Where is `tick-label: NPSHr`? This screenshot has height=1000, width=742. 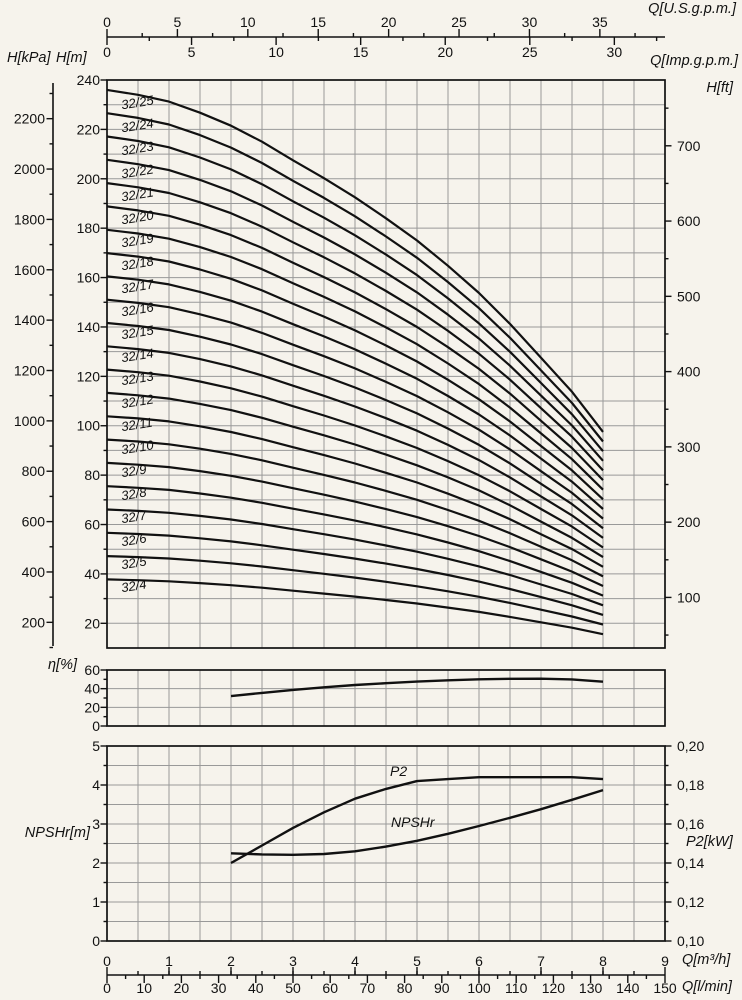
tick-label: NPSHr is located at coordinates (413, 822).